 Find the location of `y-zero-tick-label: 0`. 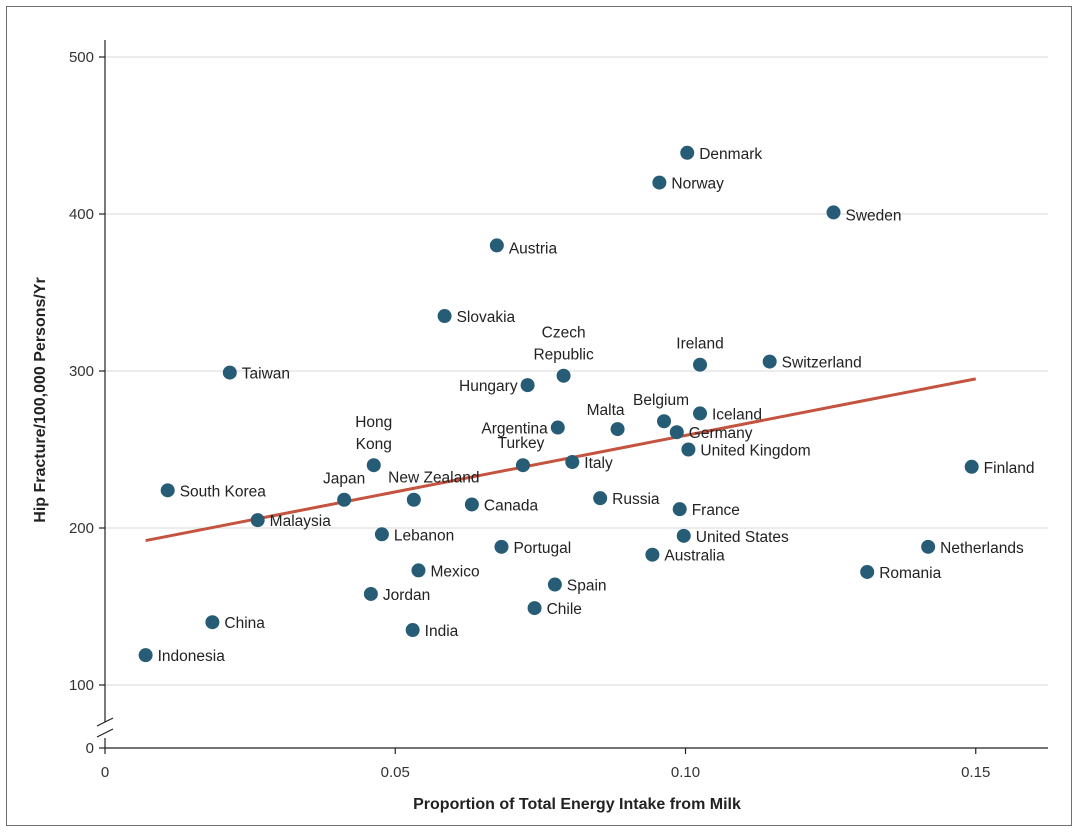

y-zero-tick-label: 0 is located at coordinates (90, 748).